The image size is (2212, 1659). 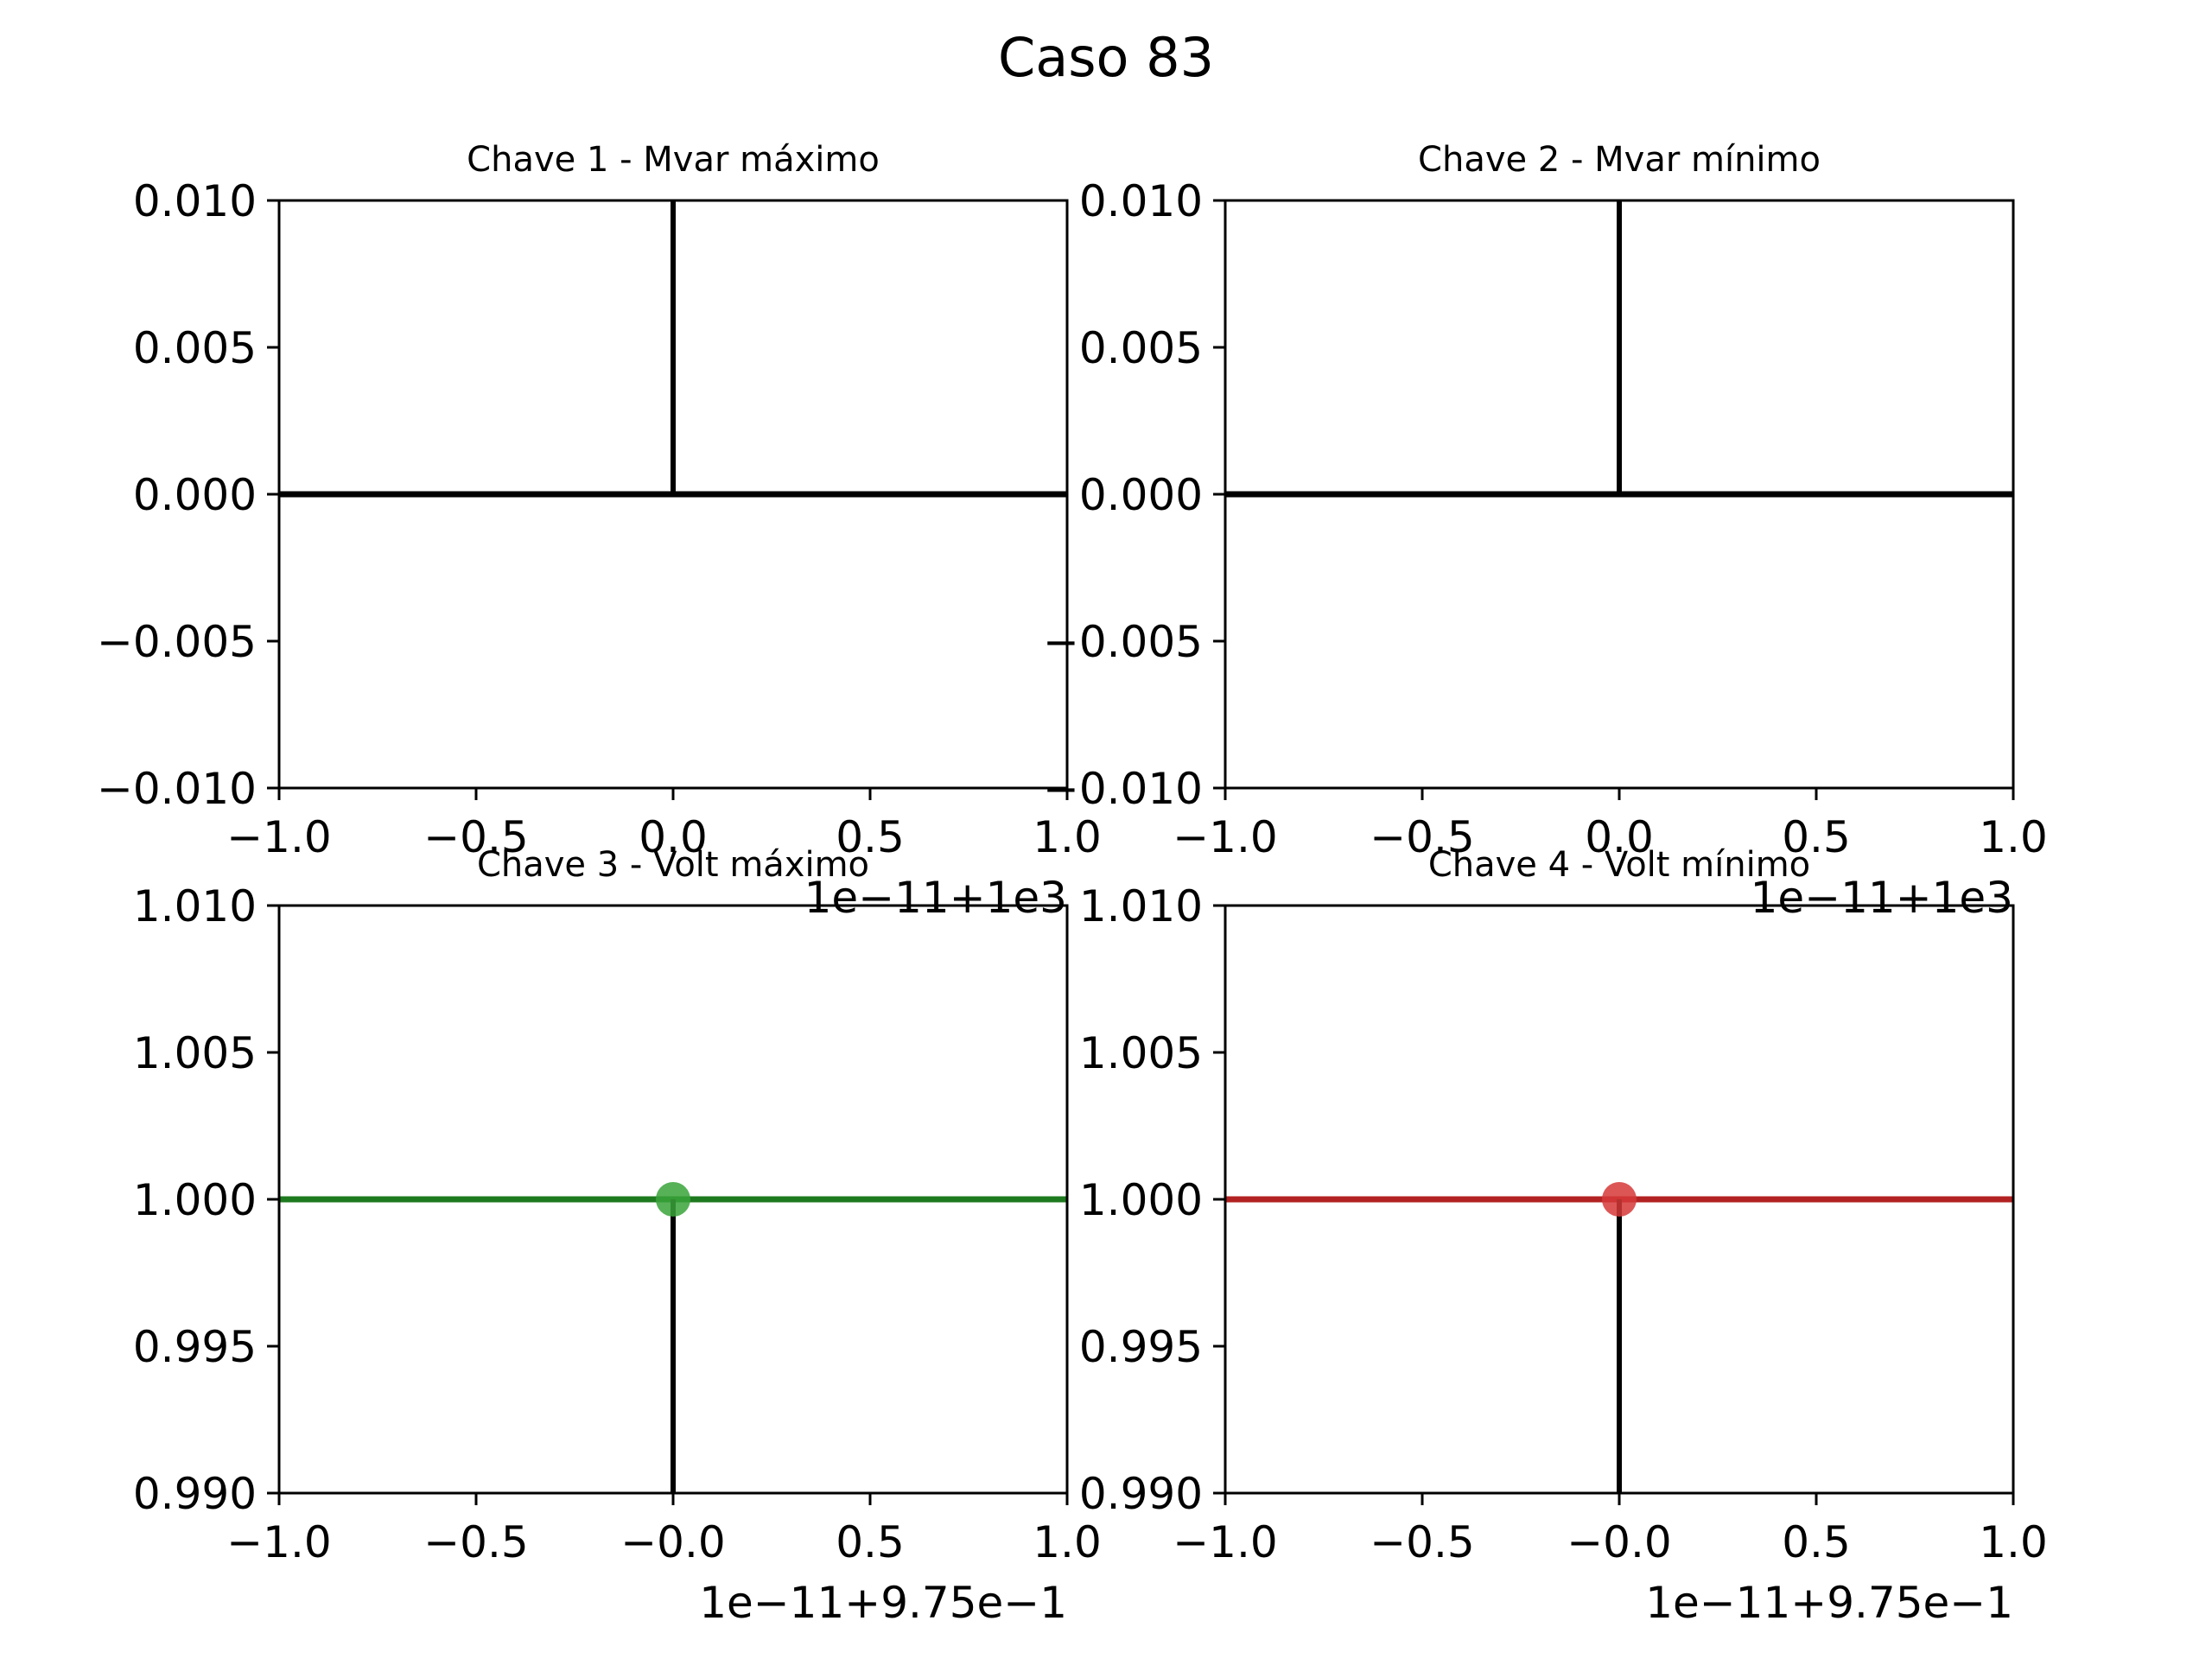 I want to click on subplot-title: Chave 3 - Volt máximo, so click(x=673, y=865).